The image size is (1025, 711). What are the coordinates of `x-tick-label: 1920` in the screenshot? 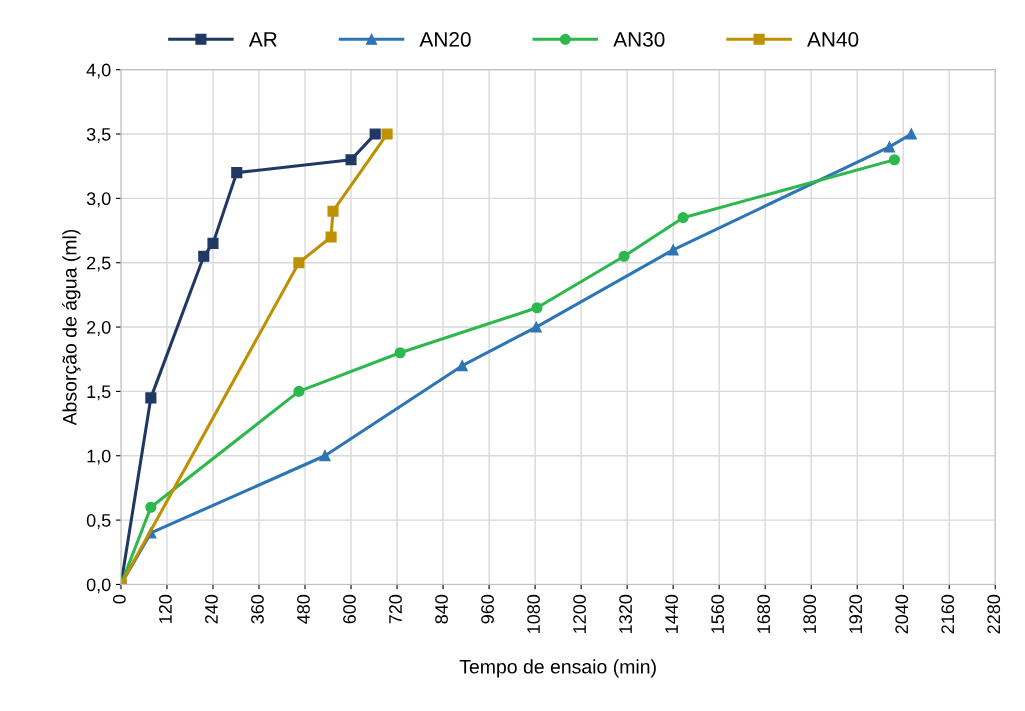 It's located at (856, 613).